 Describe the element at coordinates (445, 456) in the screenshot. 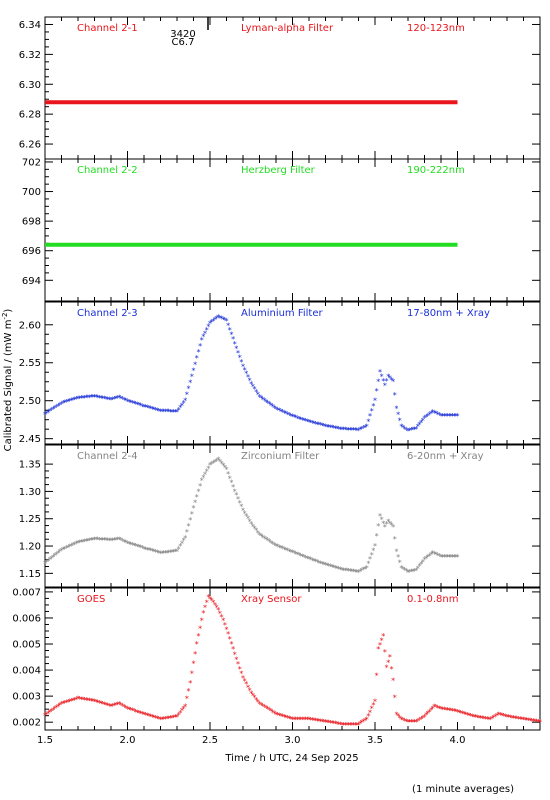

I see `band-label: 6-20nm + Xray` at that location.